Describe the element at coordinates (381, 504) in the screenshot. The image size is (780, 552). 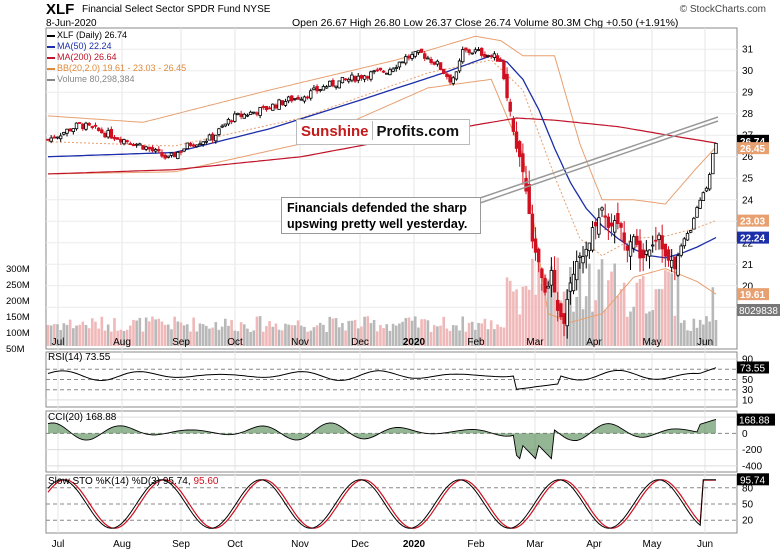
I see `sto-k-line` at that location.